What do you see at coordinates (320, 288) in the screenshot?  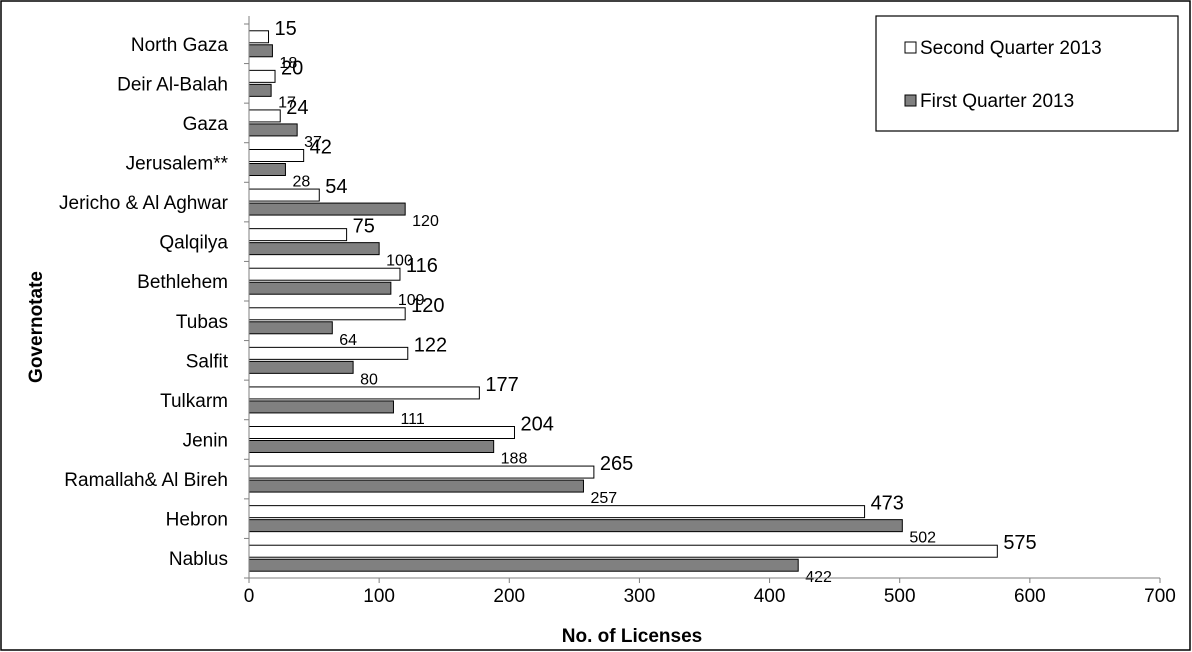 I see `bar-first-quarter-bethlehem` at bounding box center [320, 288].